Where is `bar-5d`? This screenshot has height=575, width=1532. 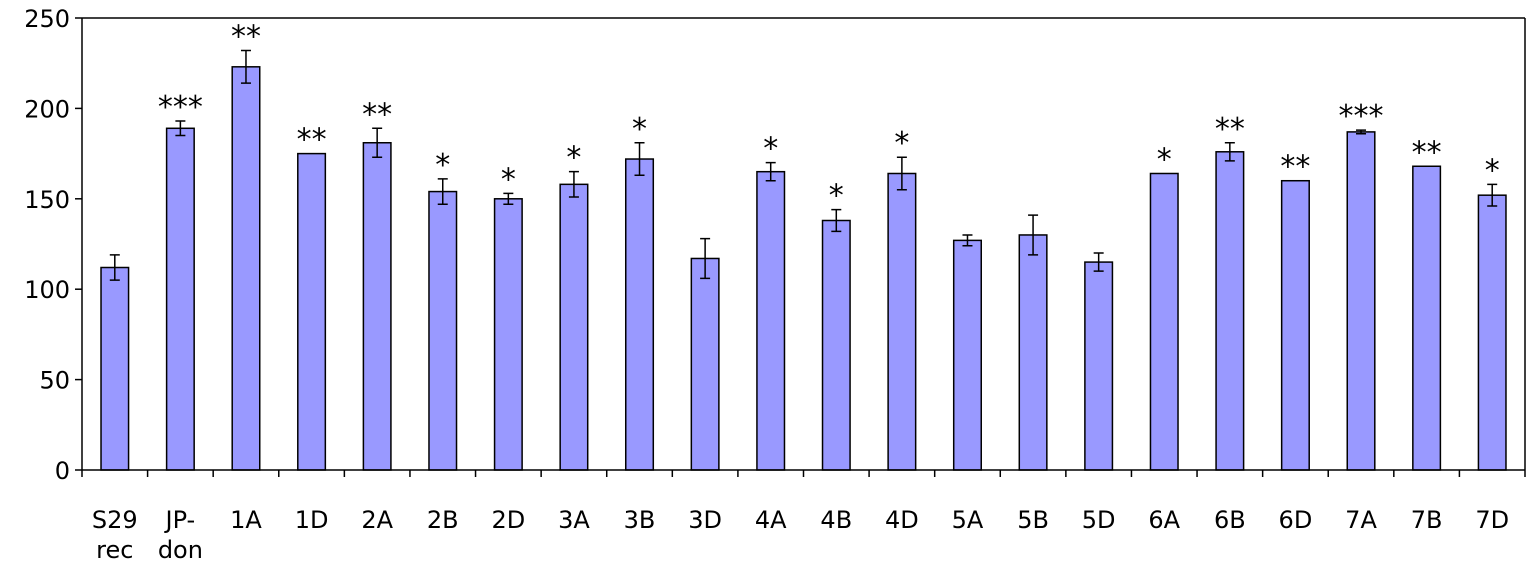 bar-5d is located at coordinates (1099, 366).